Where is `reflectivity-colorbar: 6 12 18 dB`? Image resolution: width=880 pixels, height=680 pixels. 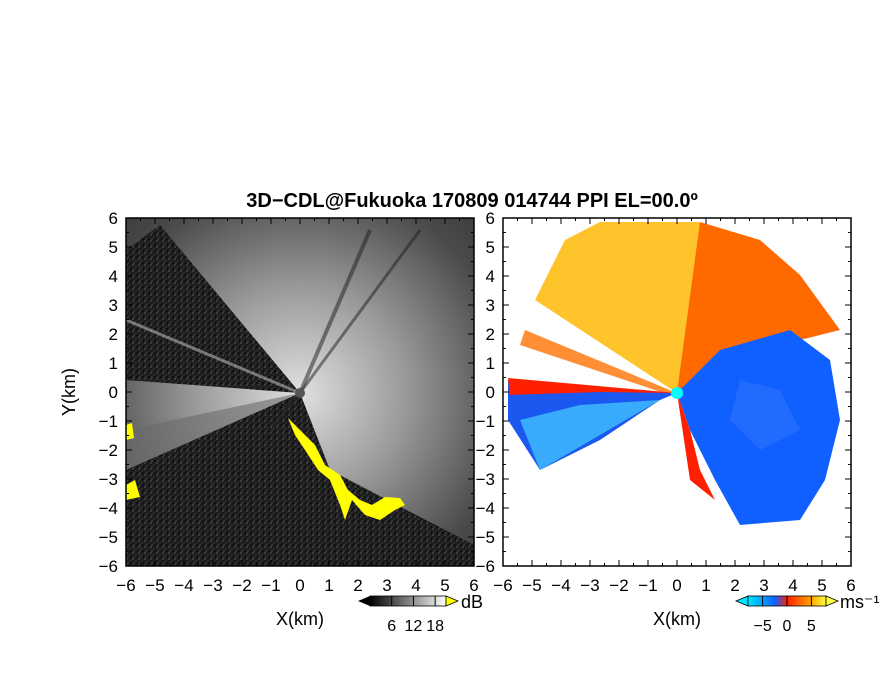 reflectivity-colorbar: 6 12 18 dB is located at coordinates (420, 613).